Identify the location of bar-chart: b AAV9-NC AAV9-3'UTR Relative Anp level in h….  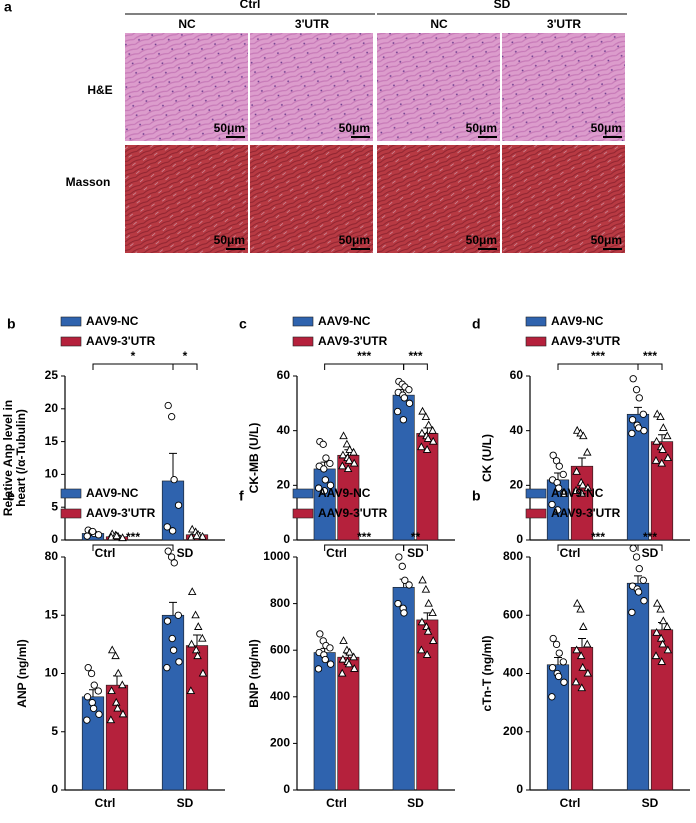
(113, 437).